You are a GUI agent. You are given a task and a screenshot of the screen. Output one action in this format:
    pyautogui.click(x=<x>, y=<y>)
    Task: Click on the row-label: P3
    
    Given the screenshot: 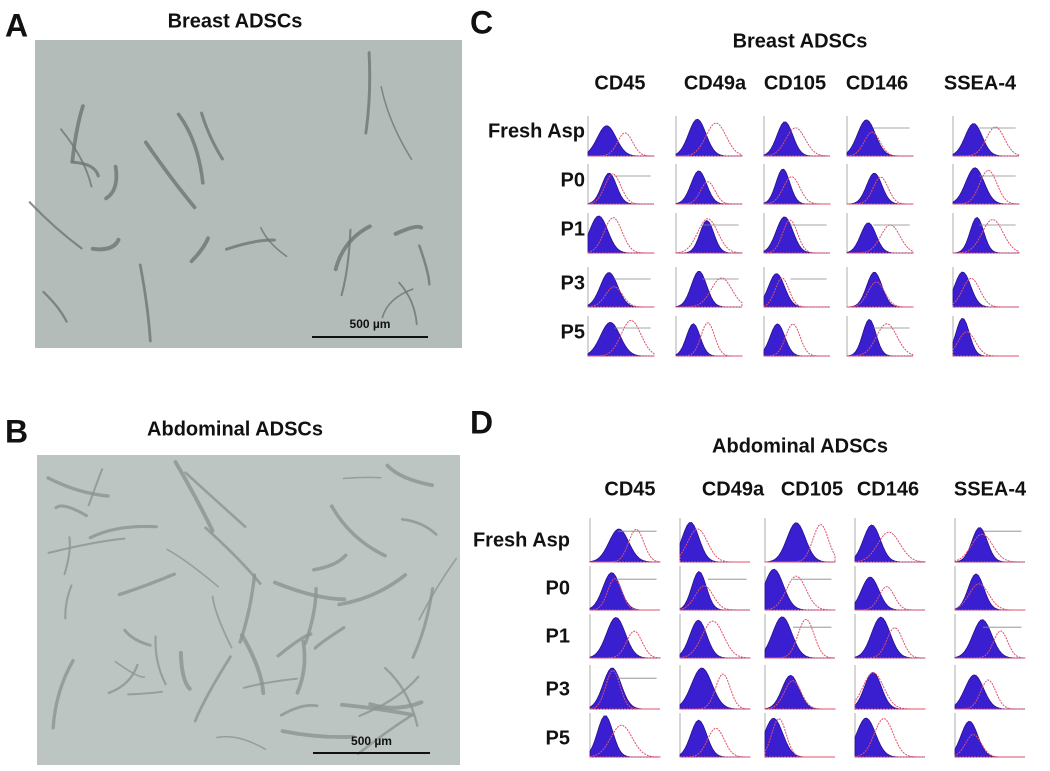 What is the action you would take?
    pyautogui.click(x=558, y=689)
    